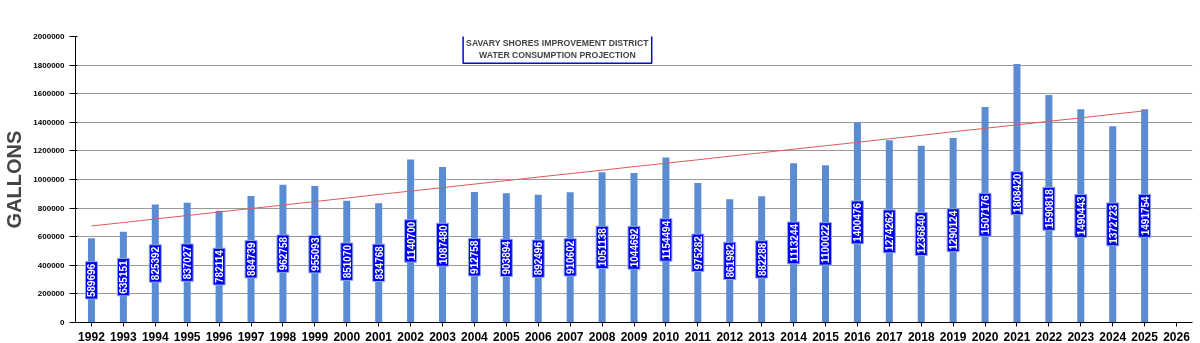  I want to click on x-tick-label: 2002, so click(411, 336).